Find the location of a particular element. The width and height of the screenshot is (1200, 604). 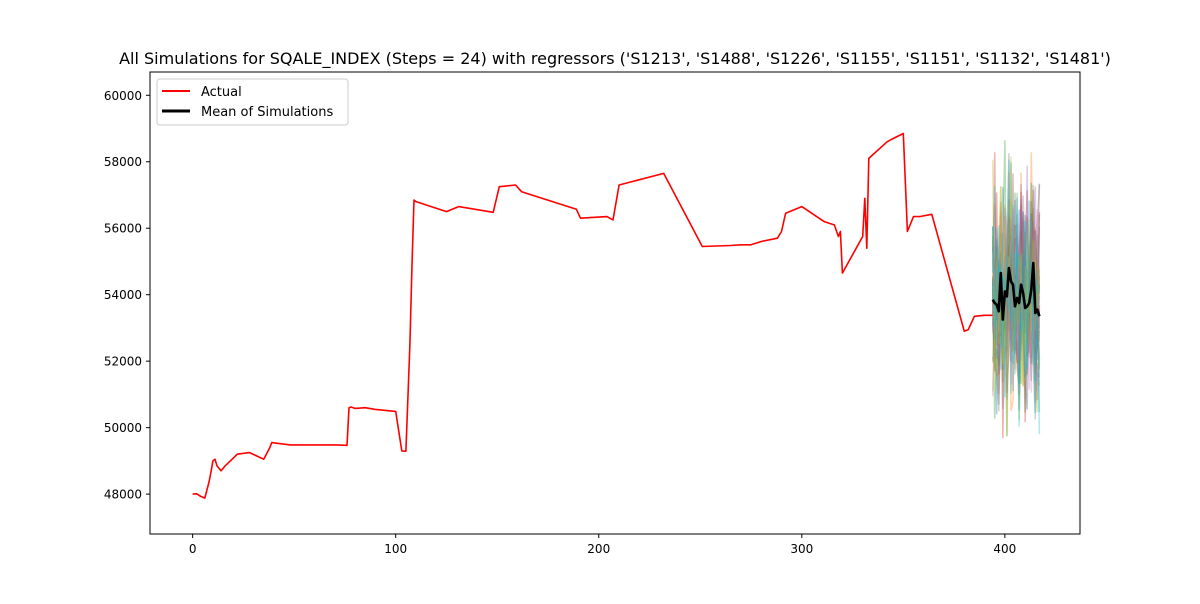

x-tick-label: 400 is located at coordinates (1004, 549).